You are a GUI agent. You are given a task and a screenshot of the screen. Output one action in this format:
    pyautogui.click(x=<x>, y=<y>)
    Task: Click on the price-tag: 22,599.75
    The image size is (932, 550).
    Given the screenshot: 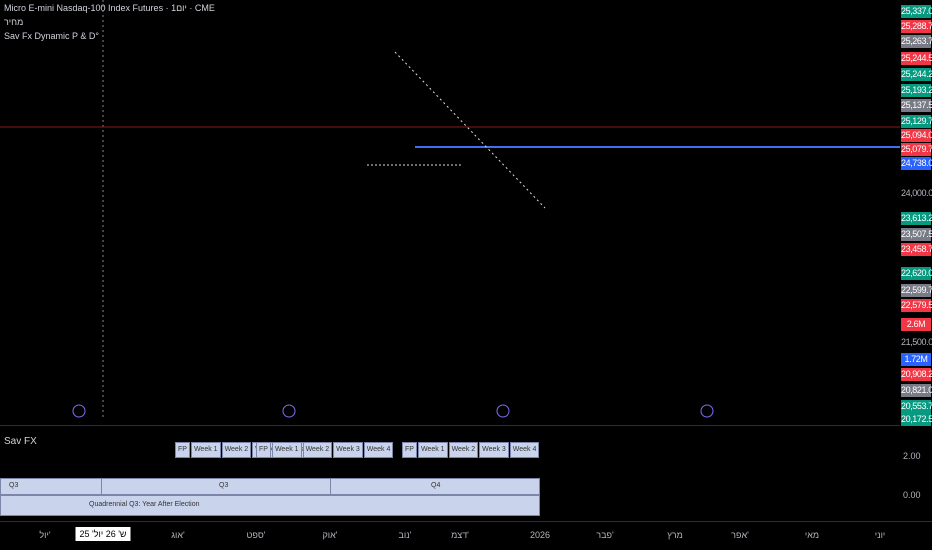 What is the action you would take?
    pyautogui.click(x=916, y=290)
    